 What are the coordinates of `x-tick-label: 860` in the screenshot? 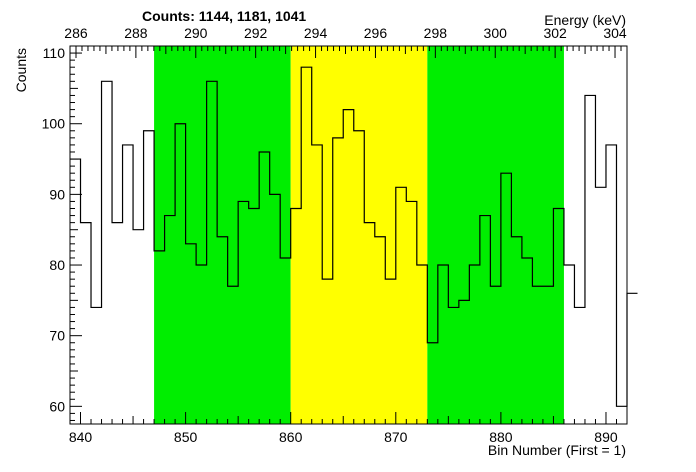 It's located at (291, 437).